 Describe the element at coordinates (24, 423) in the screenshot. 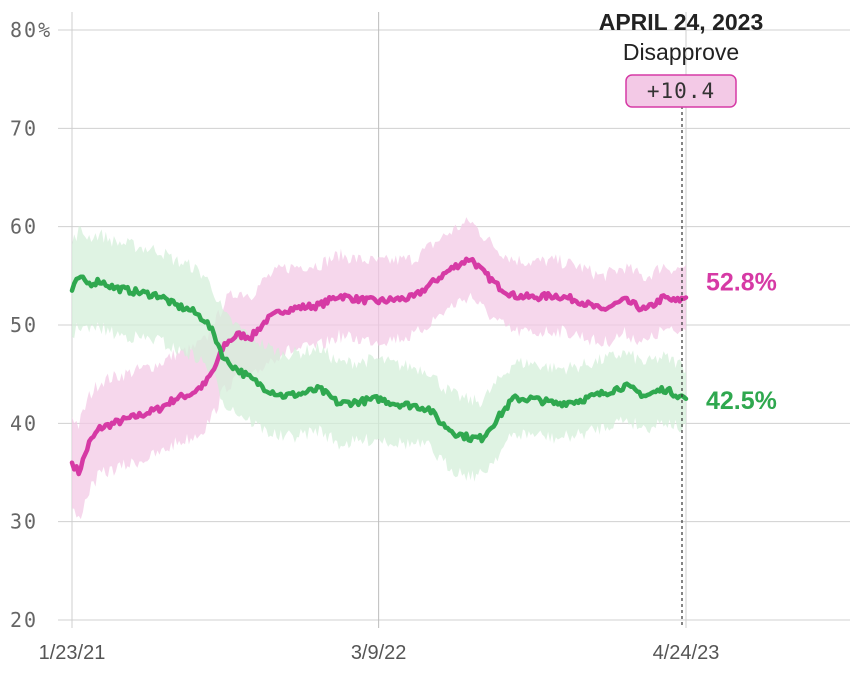

I see `y-tick-label: 40` at that location.